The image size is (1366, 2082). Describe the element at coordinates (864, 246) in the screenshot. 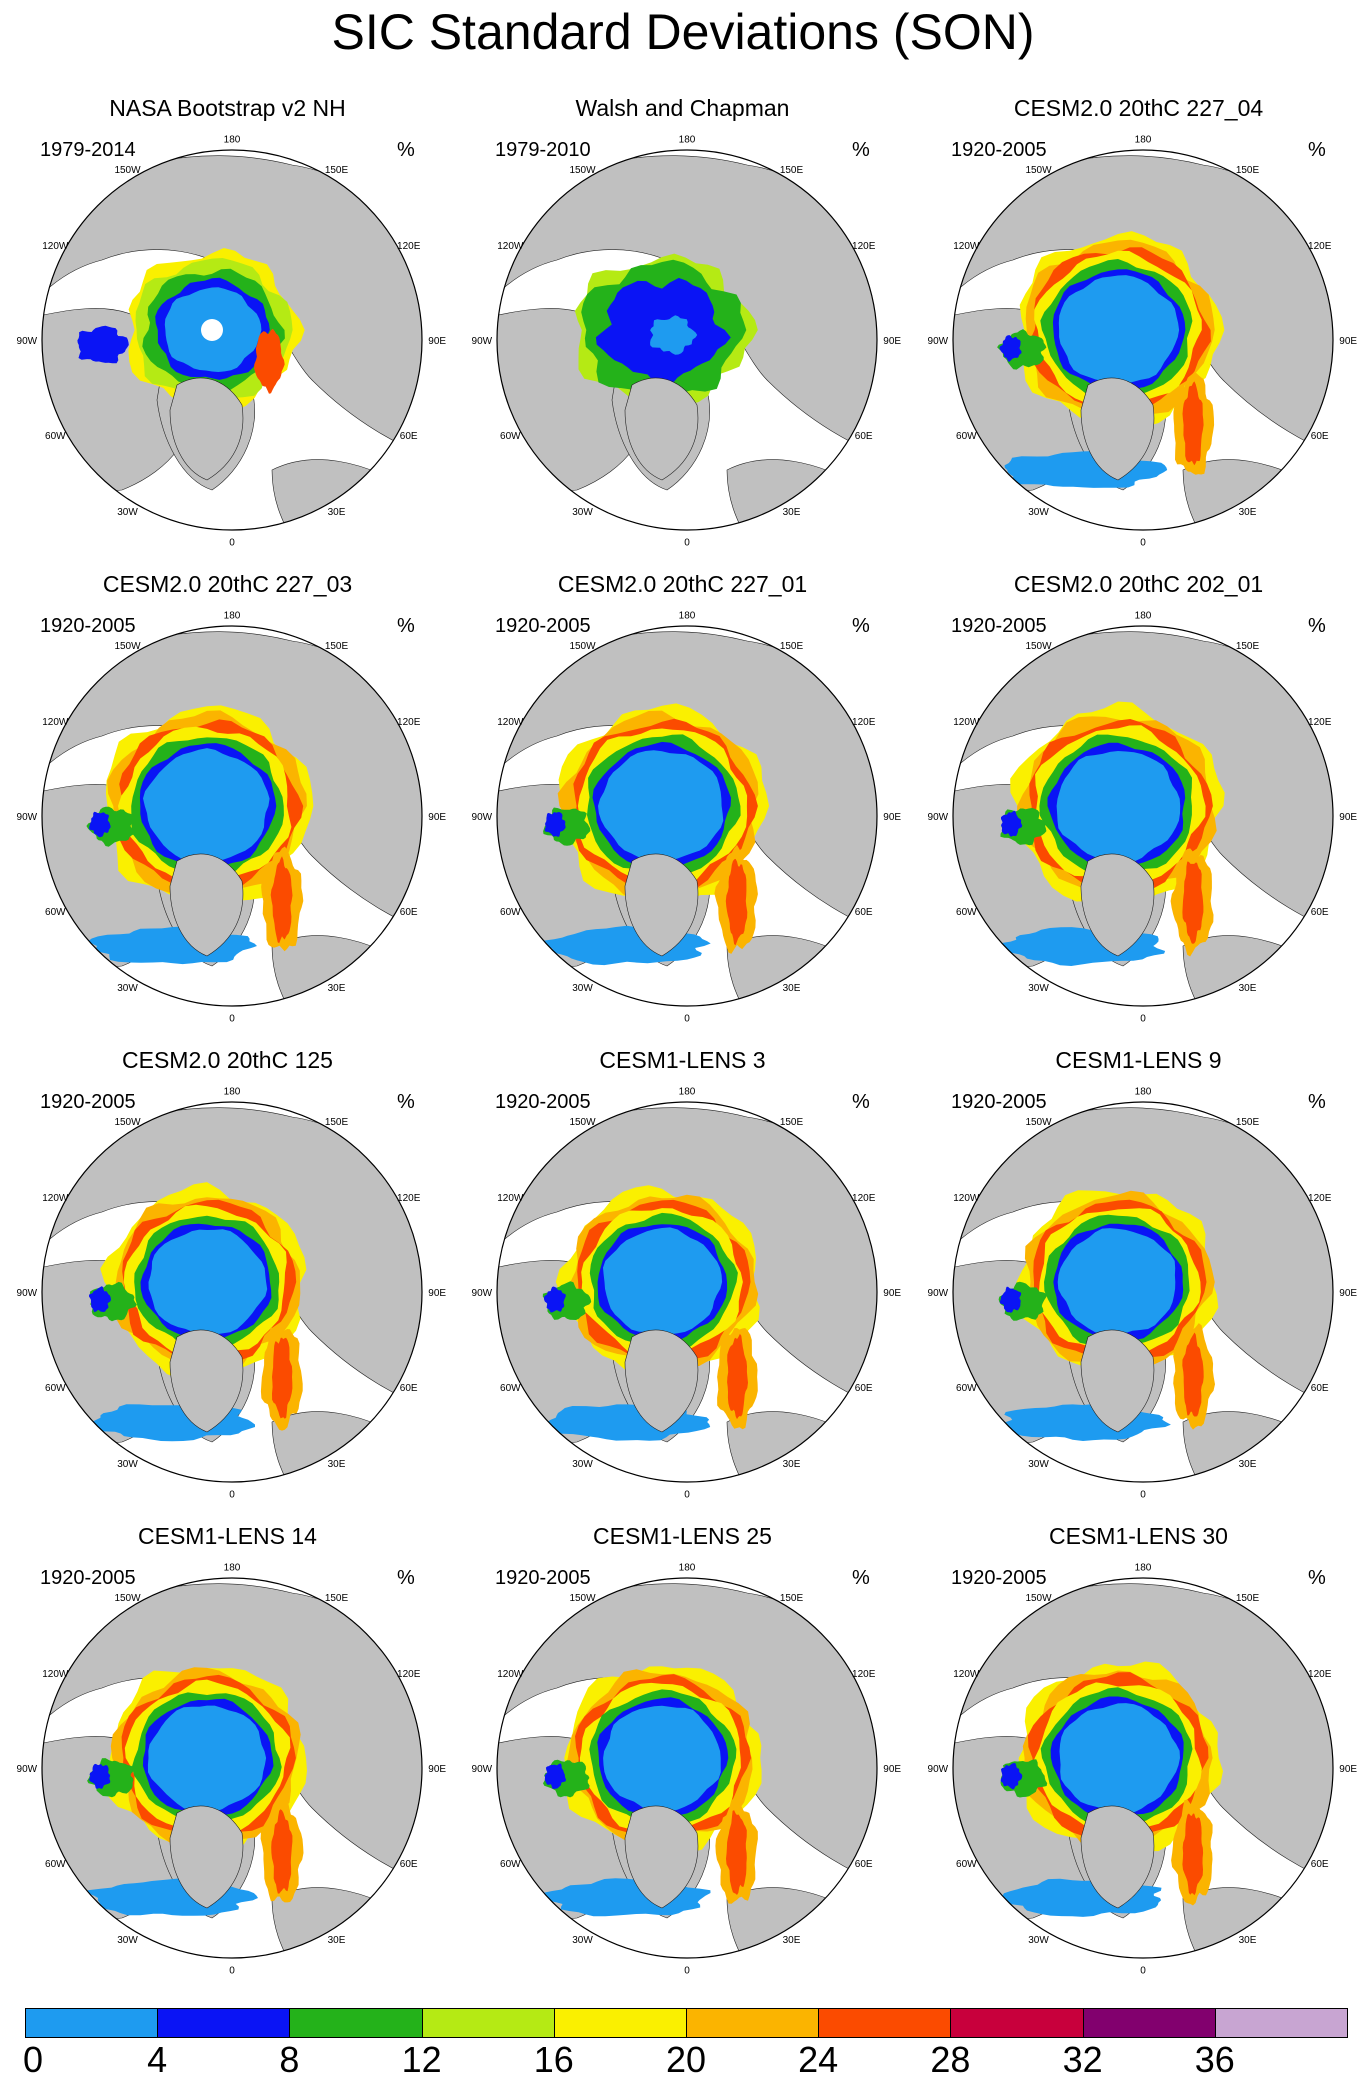

I see `longitude-label-ene: 120E` at that location.